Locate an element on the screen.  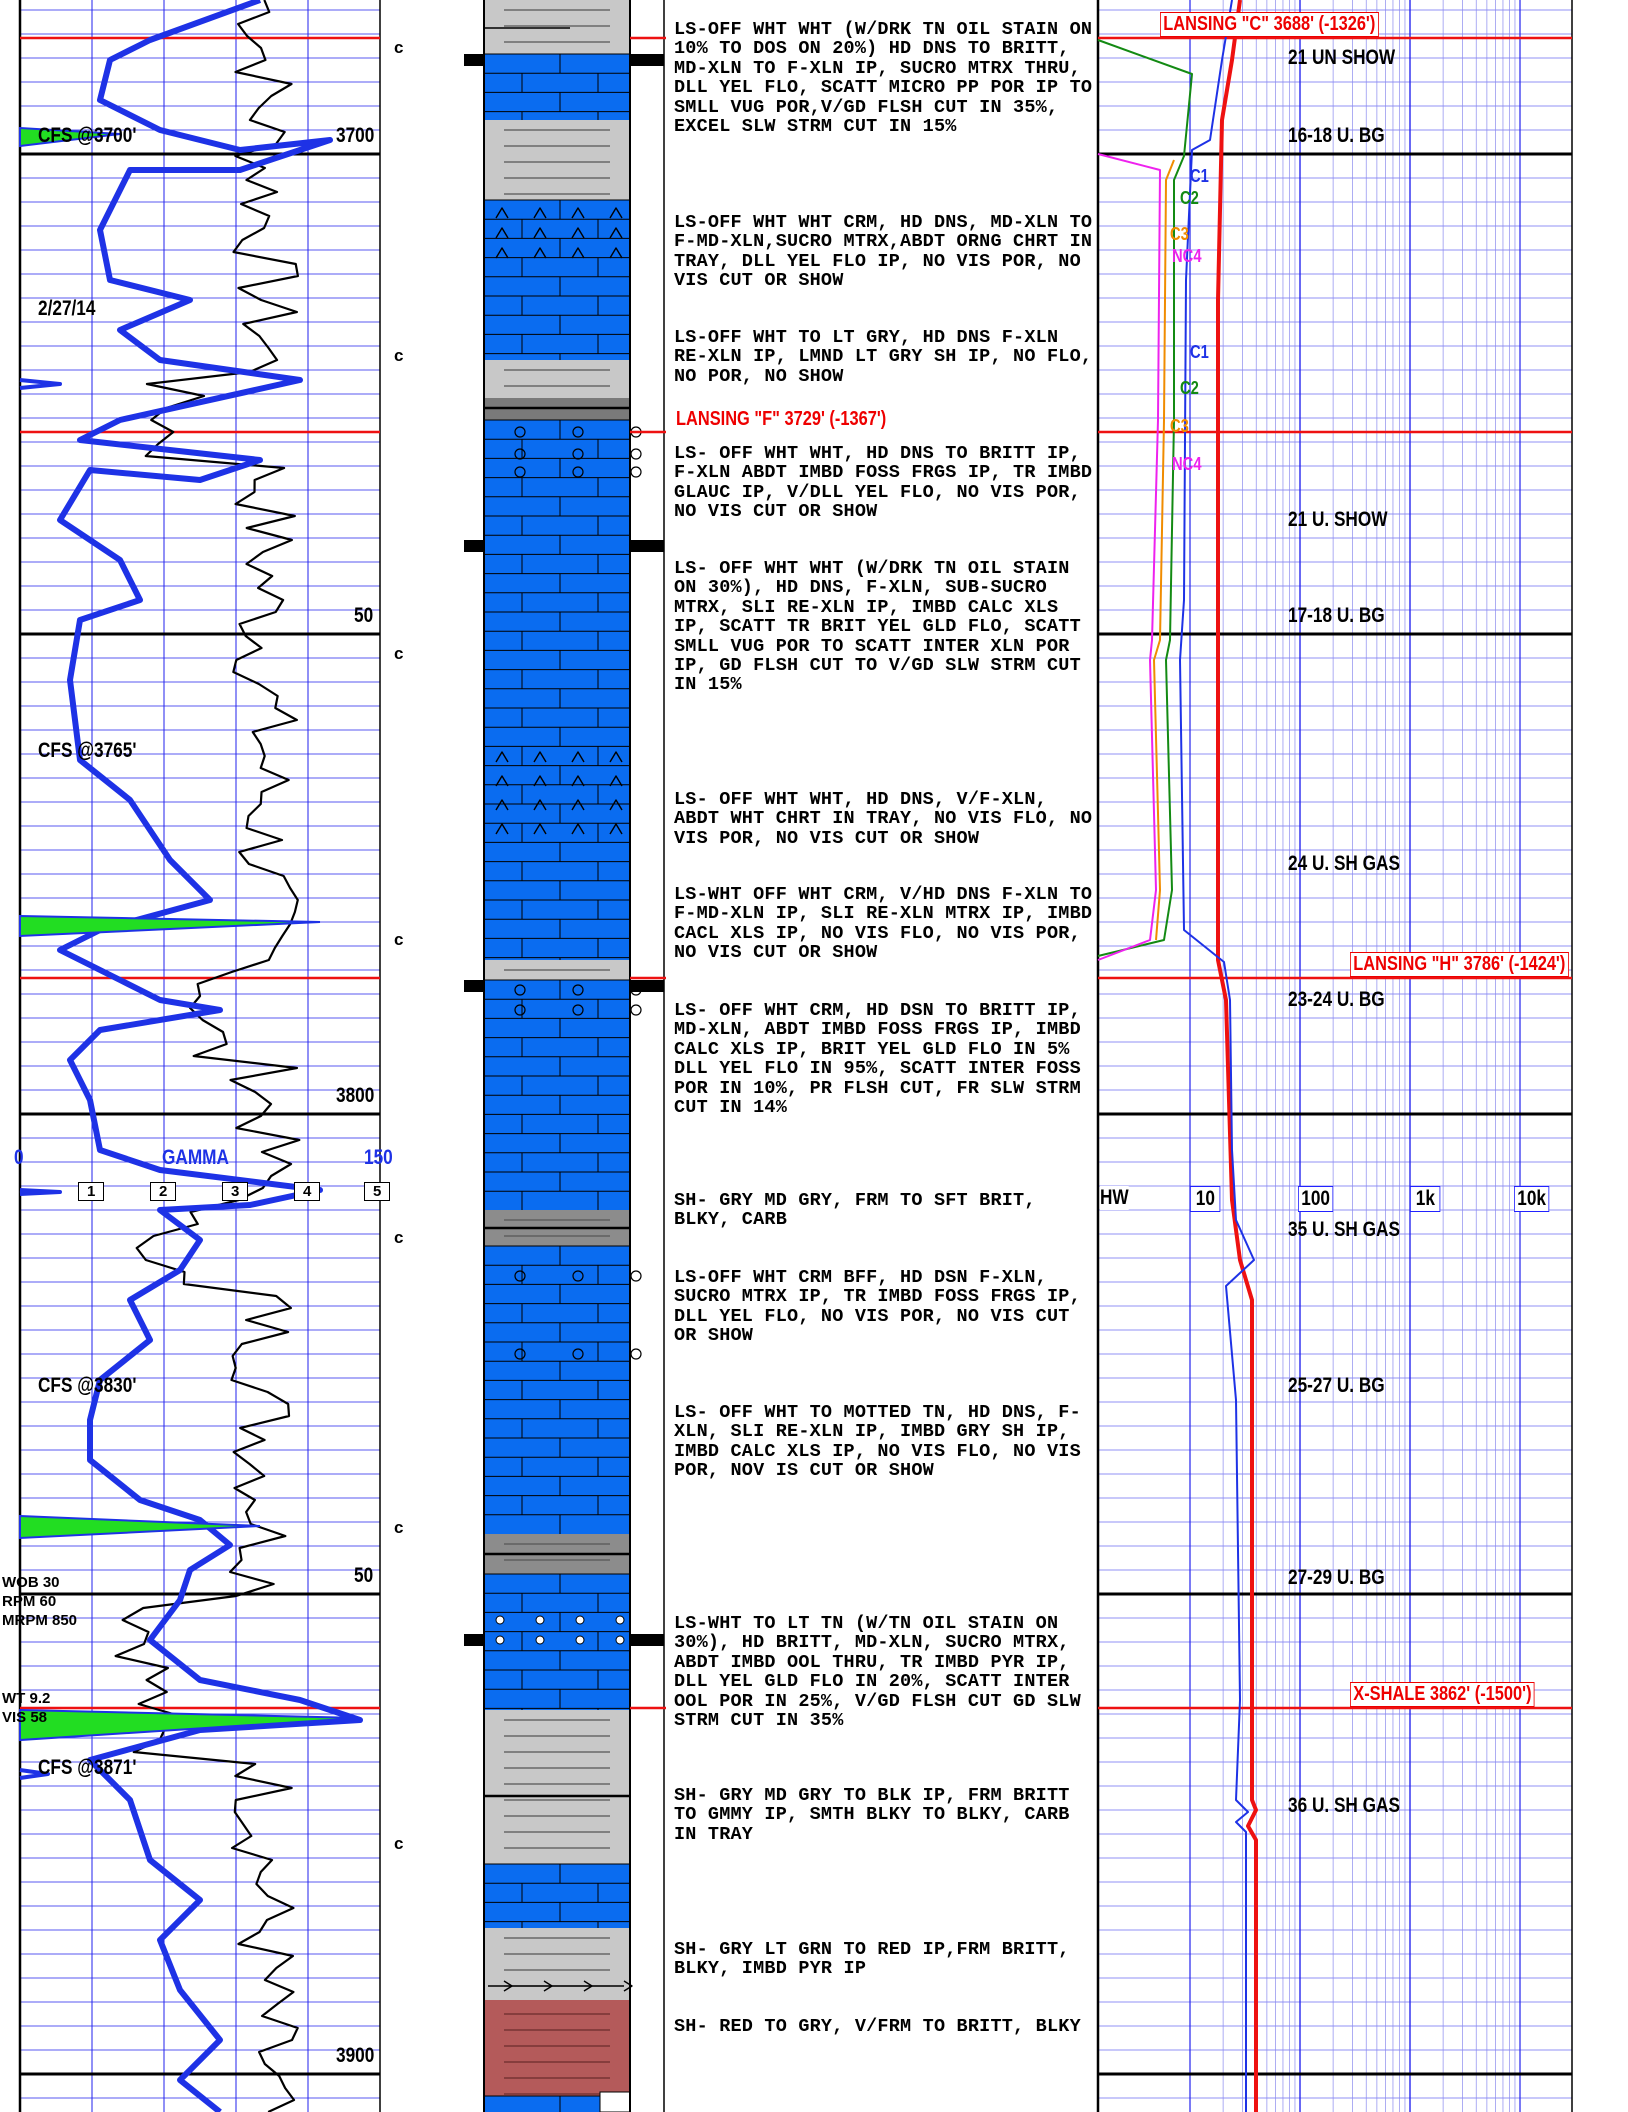
formation-top-label: LANSING "H" 3786' (-1424') is located at coordinates (1459, 964).